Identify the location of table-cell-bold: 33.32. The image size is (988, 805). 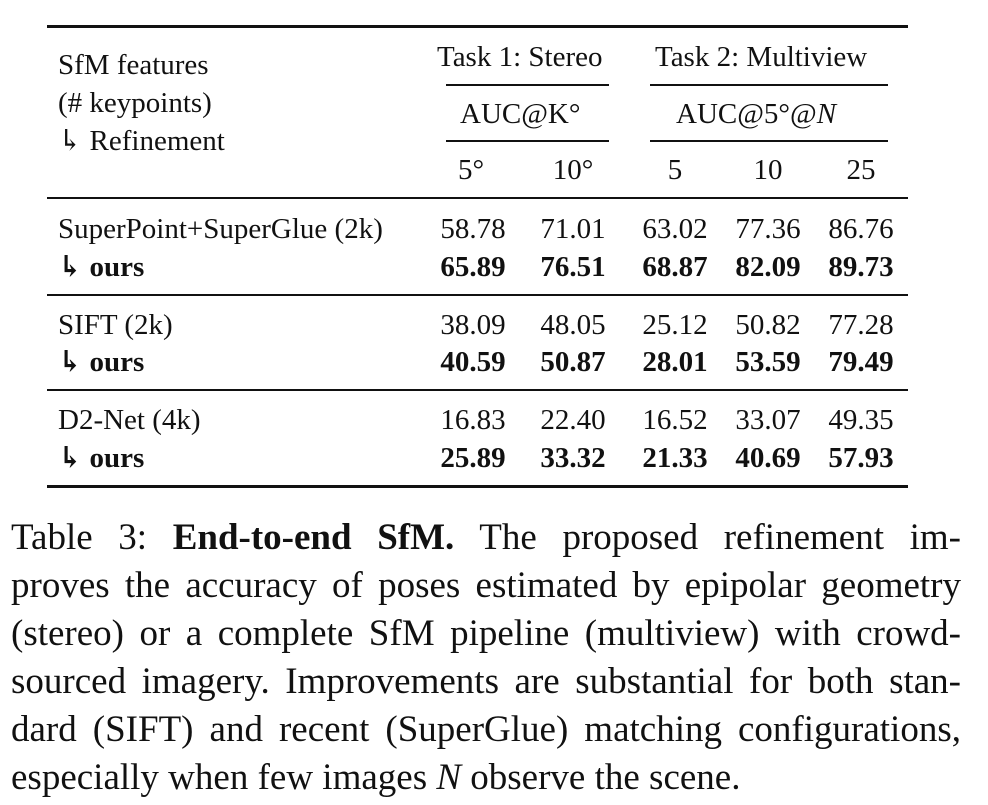
(573, 458).